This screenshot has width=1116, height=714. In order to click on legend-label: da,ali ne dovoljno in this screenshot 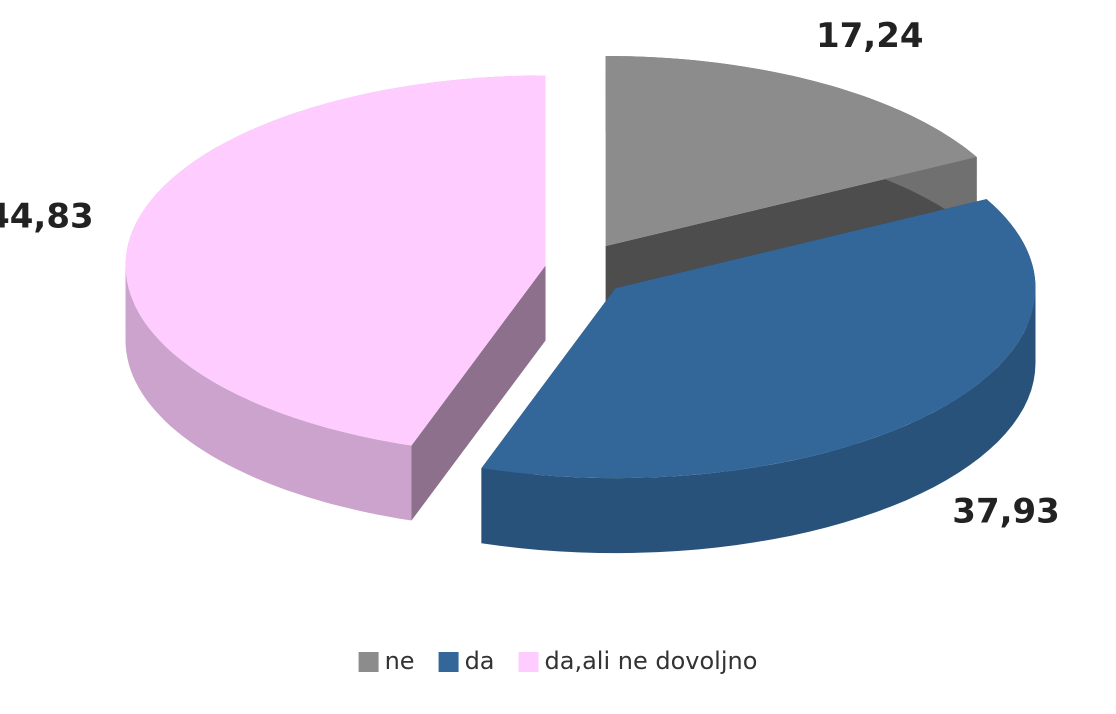, I will do `click(651, 661)`.